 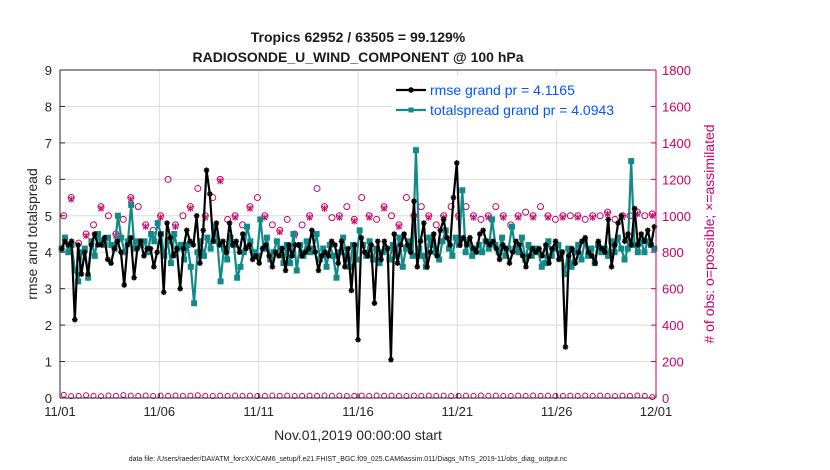 I want to click on y-tick-label-left: 9, so click(x=48, y=70).